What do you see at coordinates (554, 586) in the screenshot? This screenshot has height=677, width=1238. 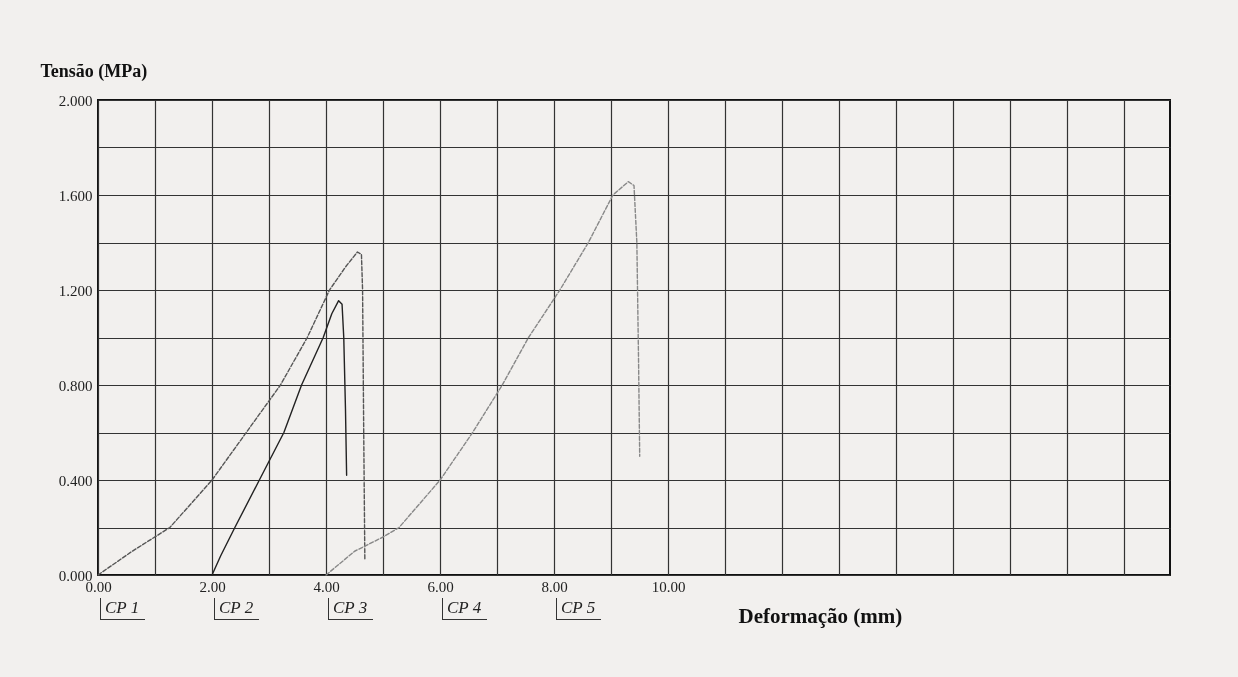 I see `x-tick-label: 8.00` at bounding box center [554, 586].